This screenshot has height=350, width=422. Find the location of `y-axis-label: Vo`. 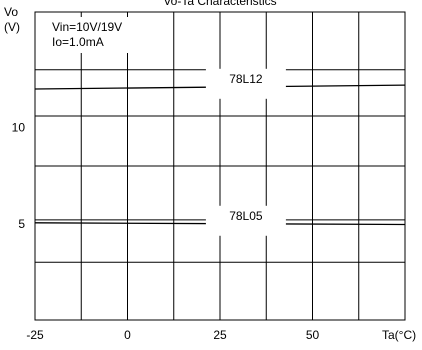

y-axis-label: Vo is located at coordinates (11, 12).